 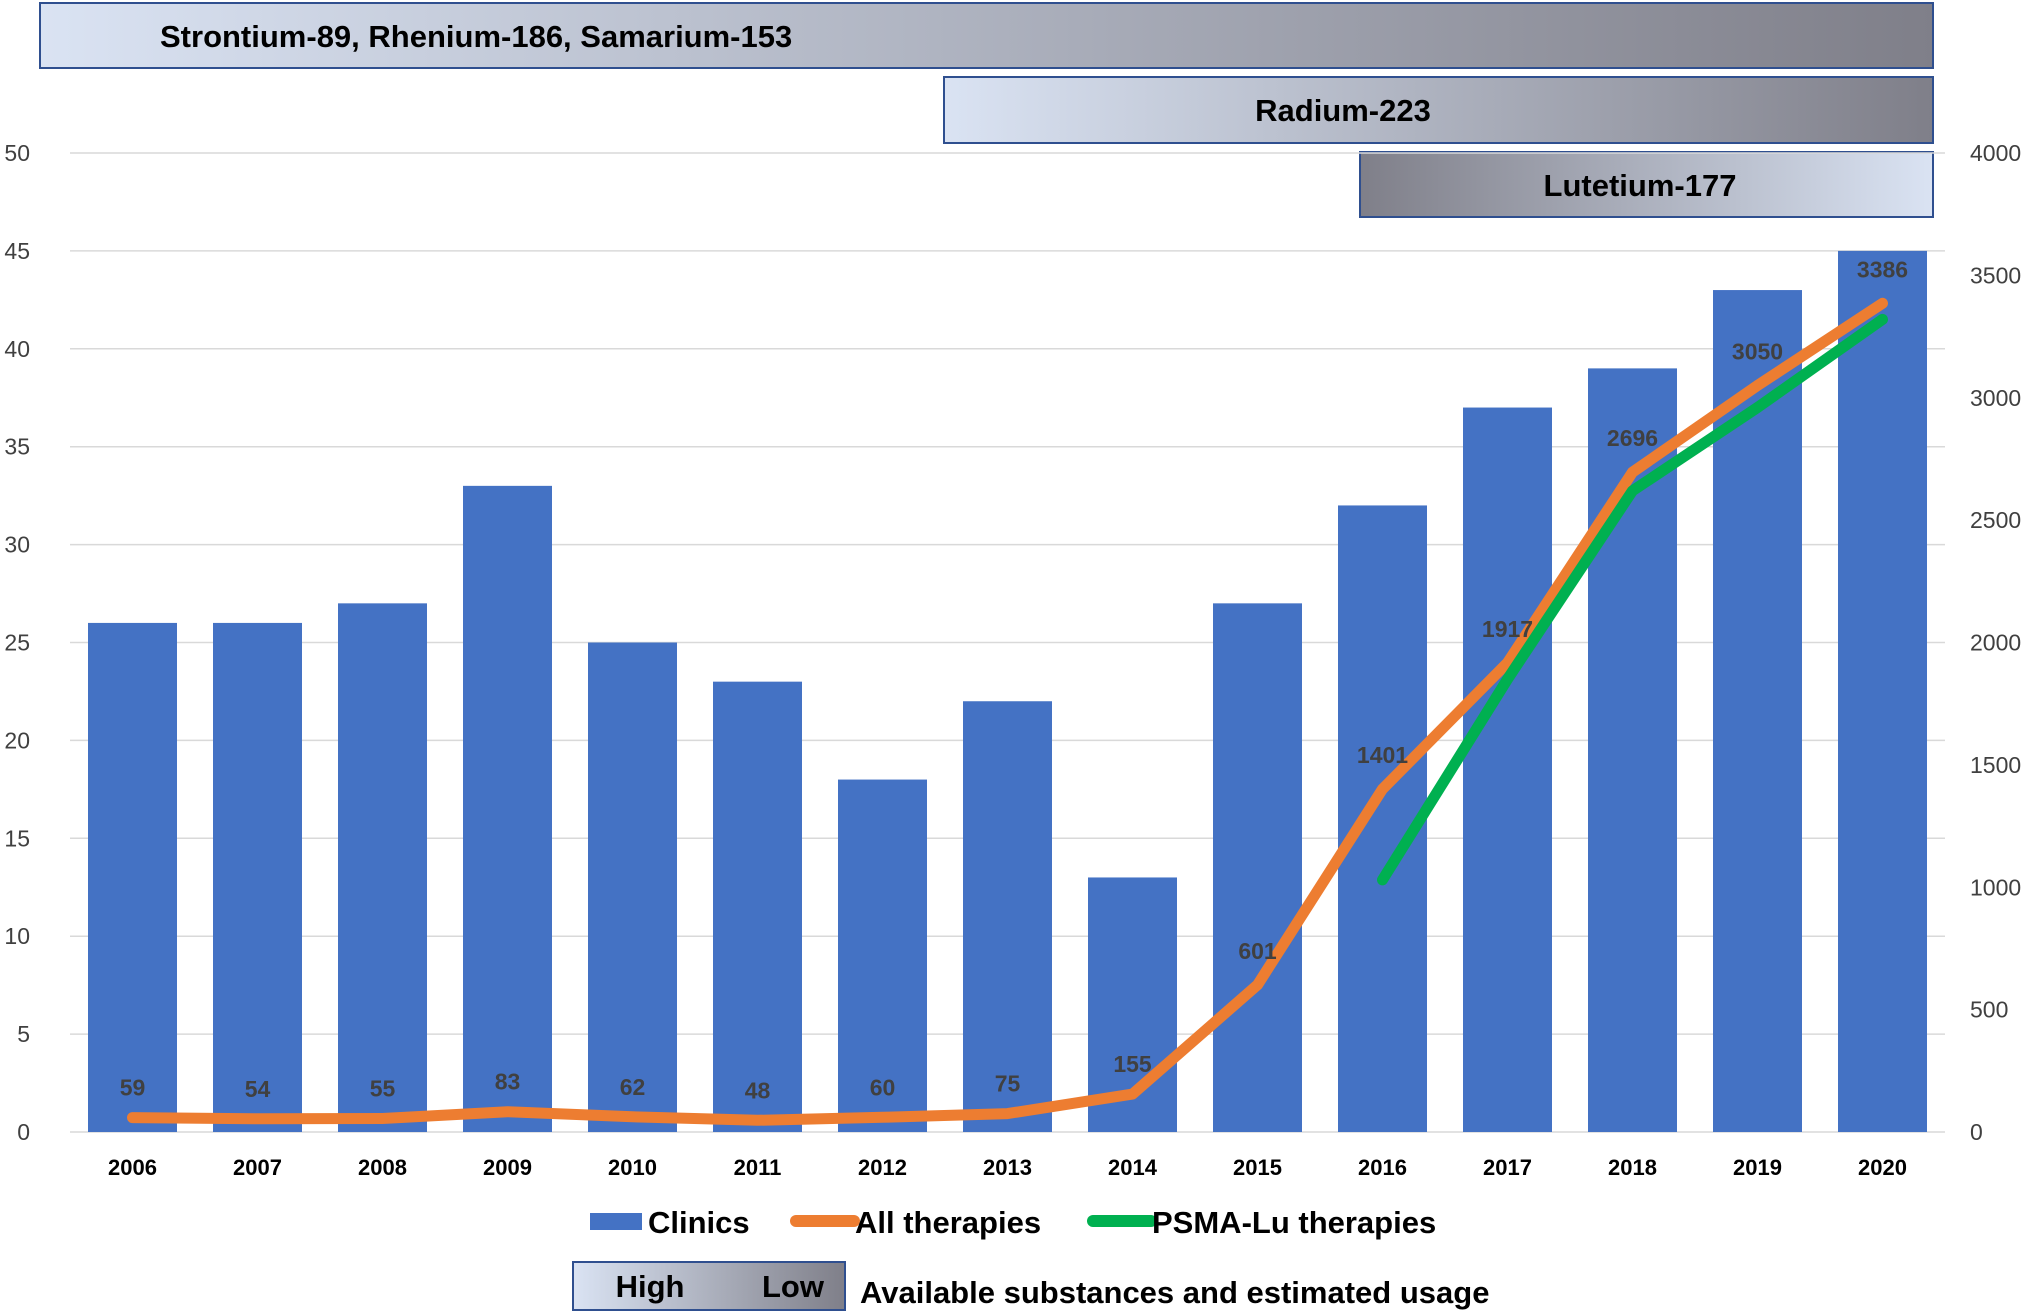 I want to click on legend-label: PSMA-Lu therapies, so click(x=1294, y=1222).